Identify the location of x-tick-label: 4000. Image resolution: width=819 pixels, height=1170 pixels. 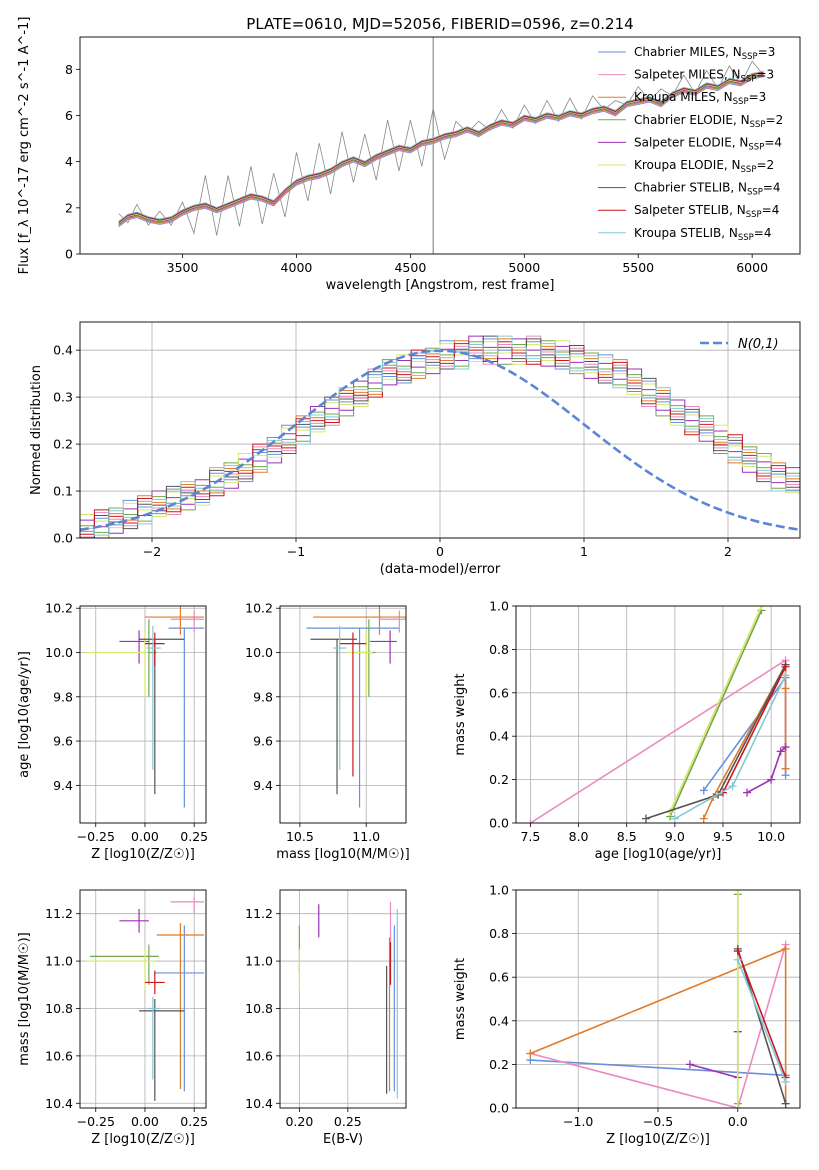
(297, 267).